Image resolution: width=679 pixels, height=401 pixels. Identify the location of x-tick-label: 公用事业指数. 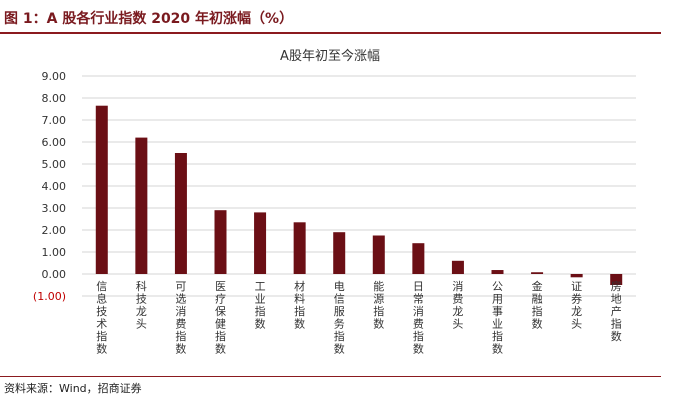
(497, 318).